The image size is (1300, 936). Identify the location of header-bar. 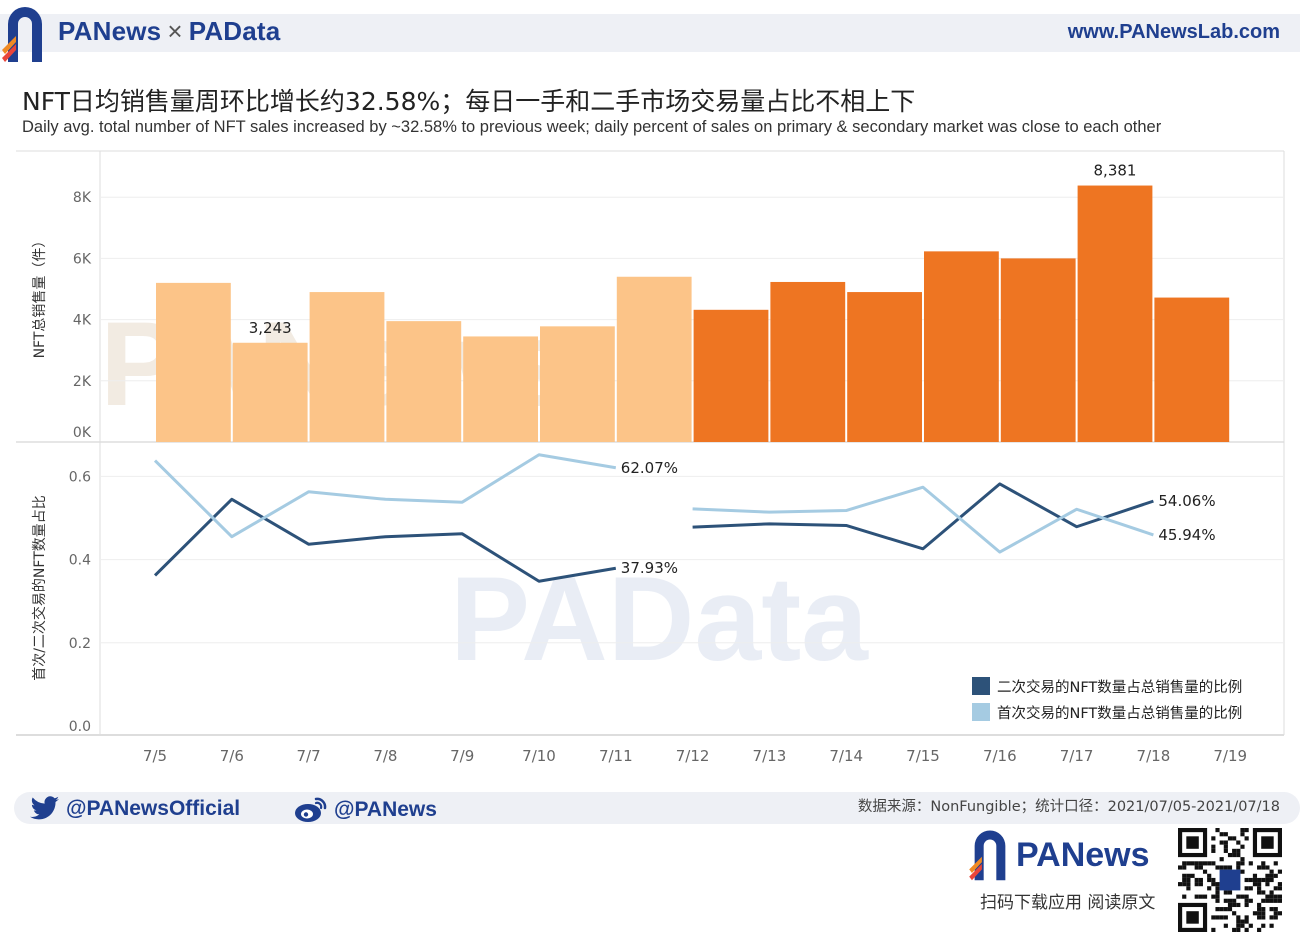
(650, 33).